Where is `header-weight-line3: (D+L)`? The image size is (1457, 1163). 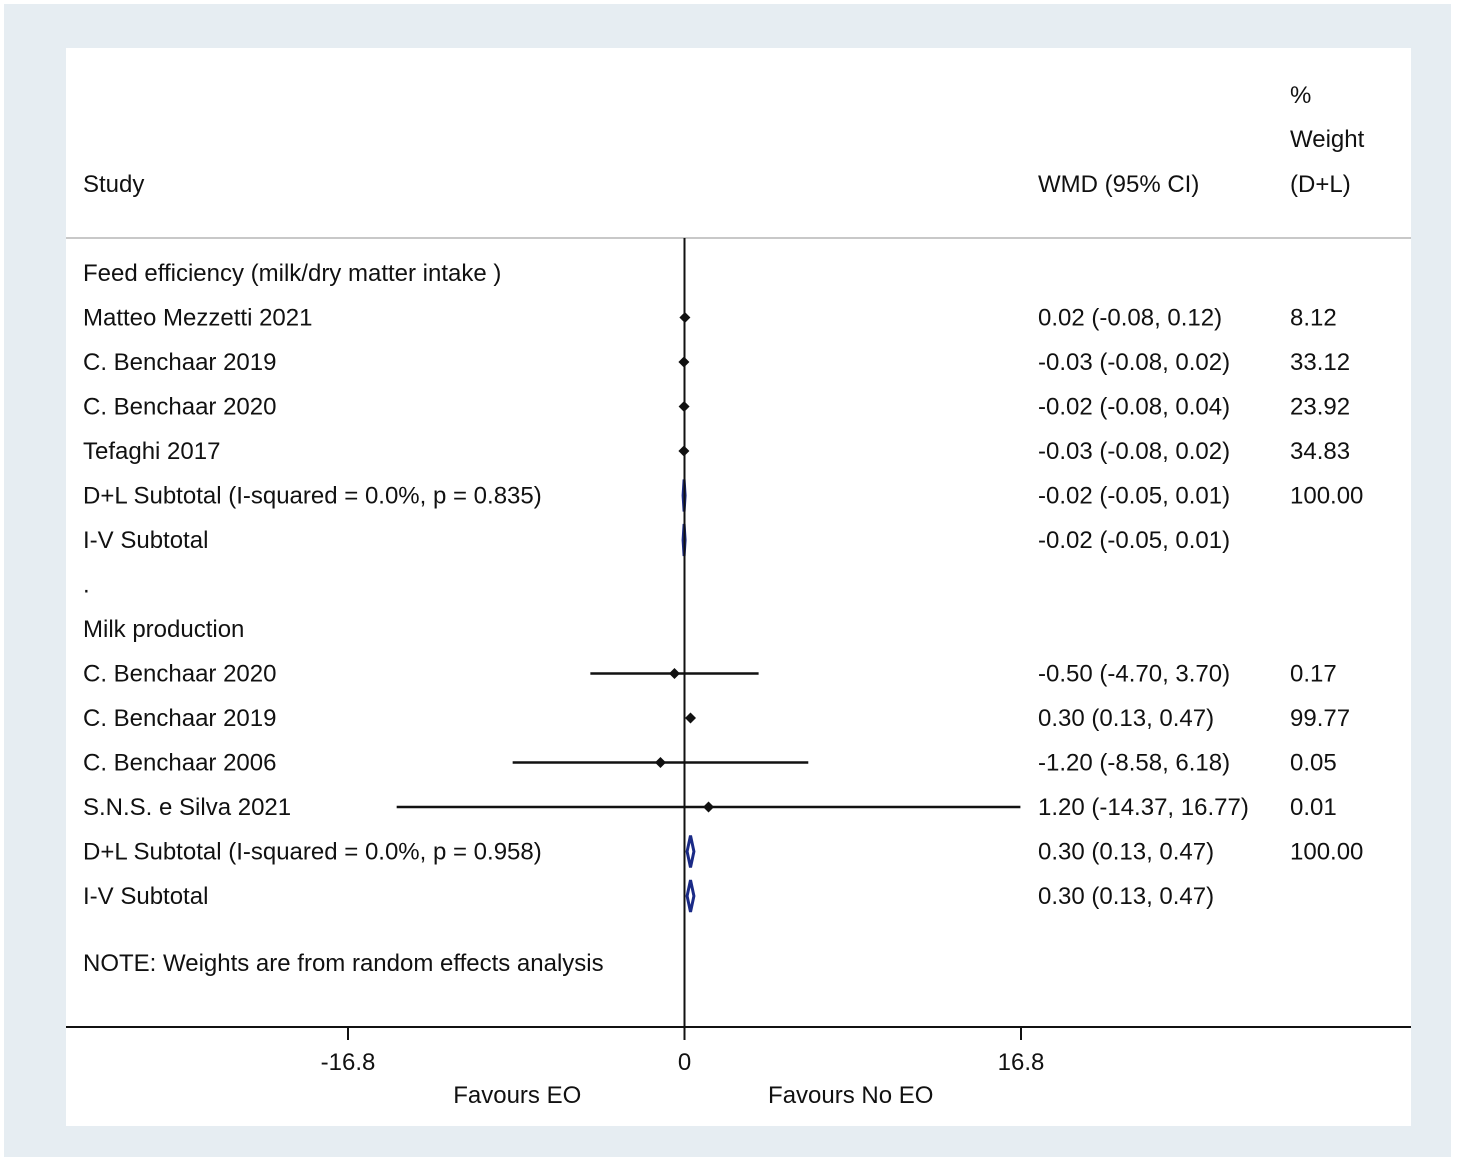 header-weight-line3: (D+L) is located at coordinates (1320, 184).